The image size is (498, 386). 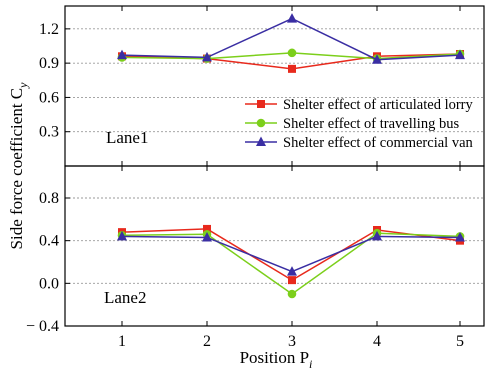 I want to click on lane2-label: Lane2, so click(x=125, y=297).